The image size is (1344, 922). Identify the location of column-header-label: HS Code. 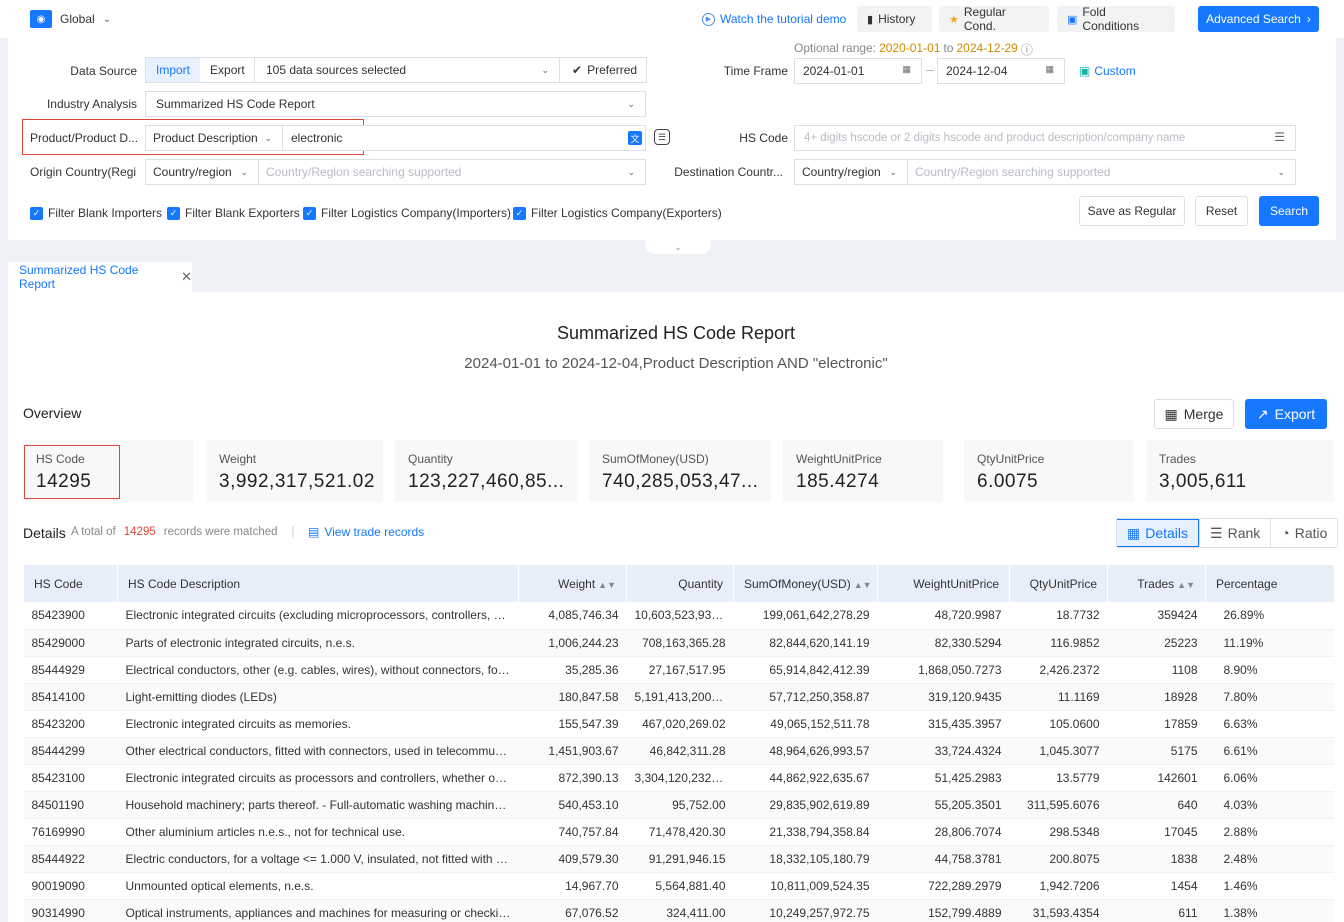
(58, 583).